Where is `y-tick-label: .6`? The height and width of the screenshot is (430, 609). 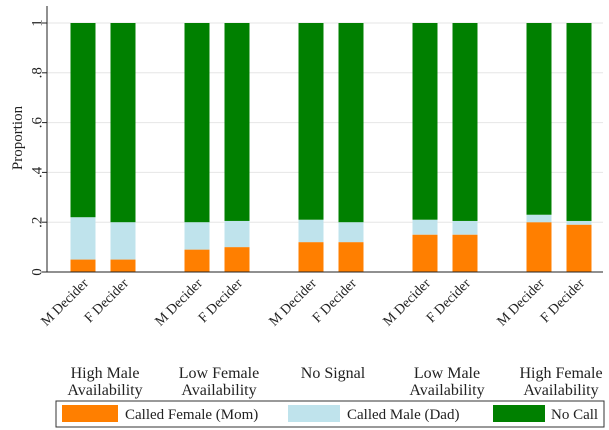 y-tick-label: .6 is located at coordinates (37, 122).